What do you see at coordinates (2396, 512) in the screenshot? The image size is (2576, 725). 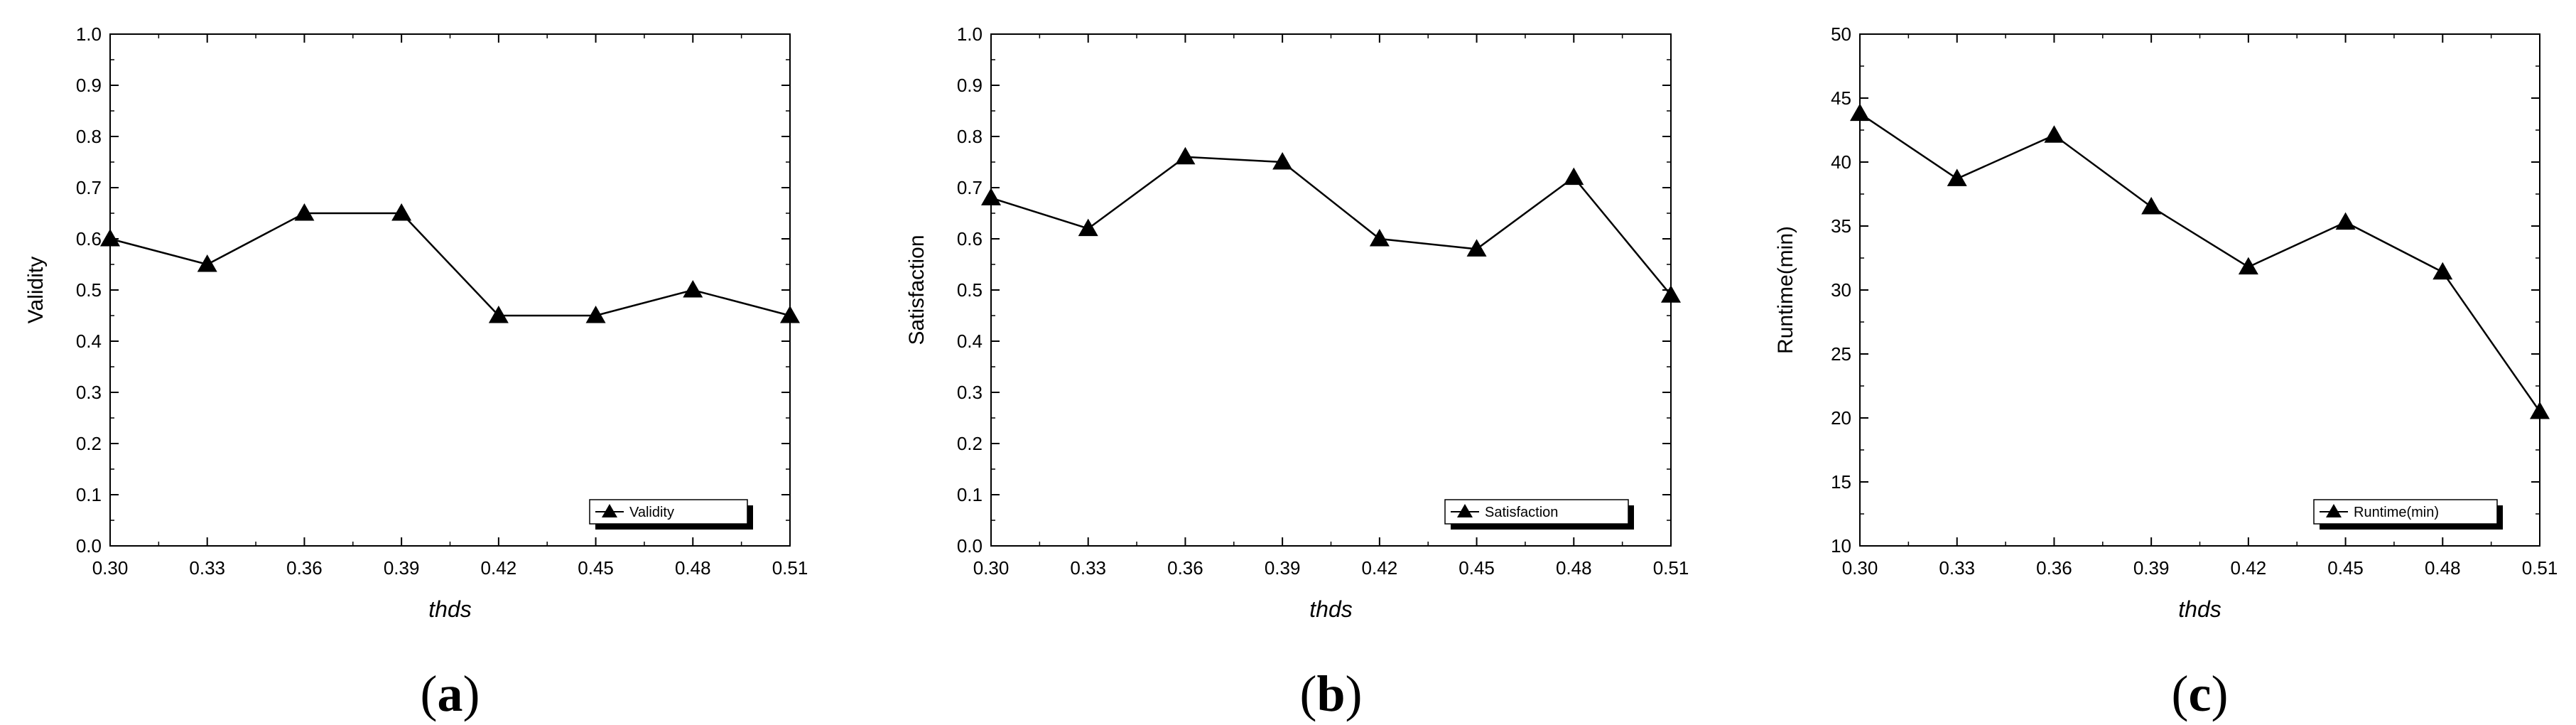 I see `legend-label: Runtime(min)` at bounding box center [2396, 512].